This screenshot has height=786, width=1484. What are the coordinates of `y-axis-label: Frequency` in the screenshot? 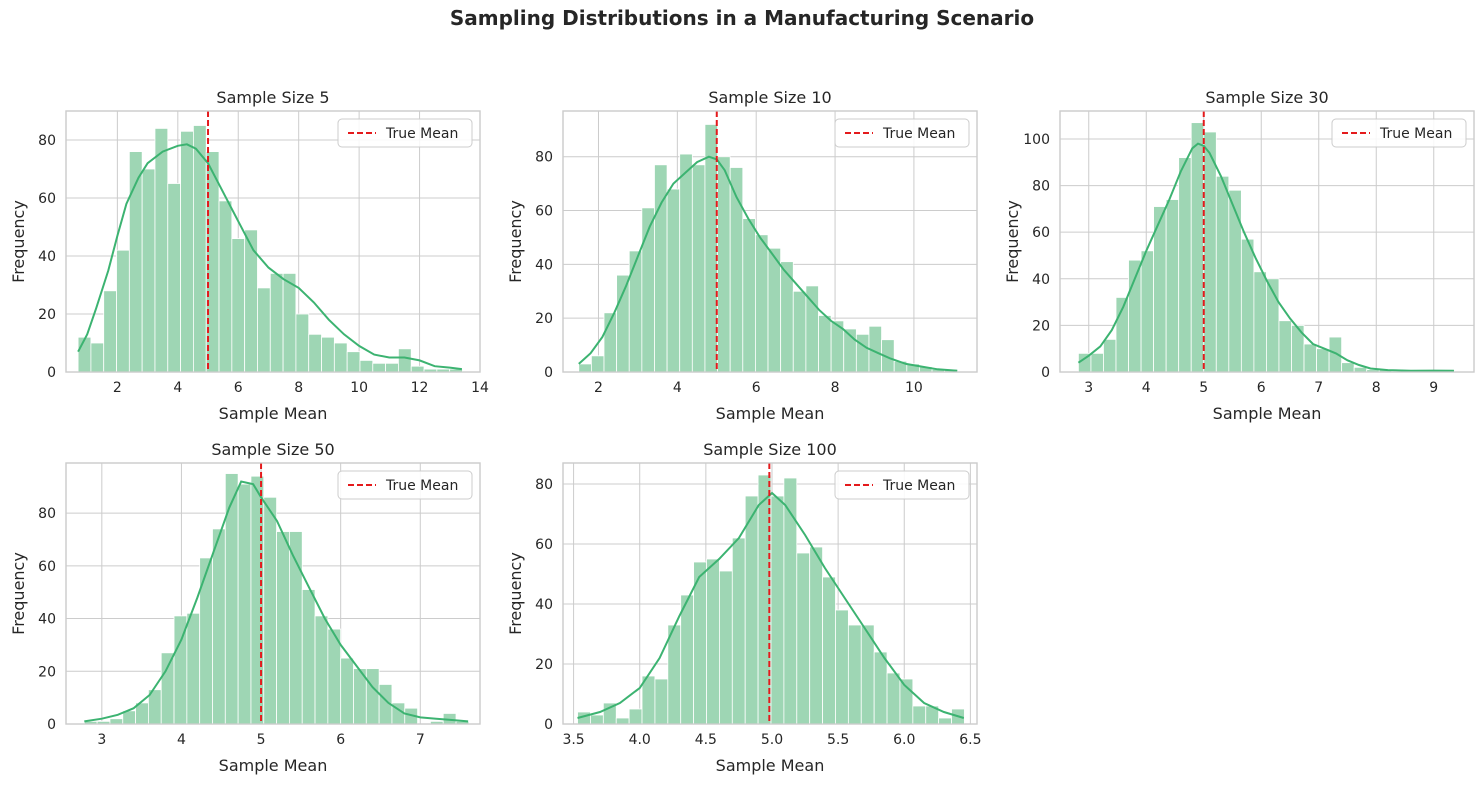 It's located at (18, 241).